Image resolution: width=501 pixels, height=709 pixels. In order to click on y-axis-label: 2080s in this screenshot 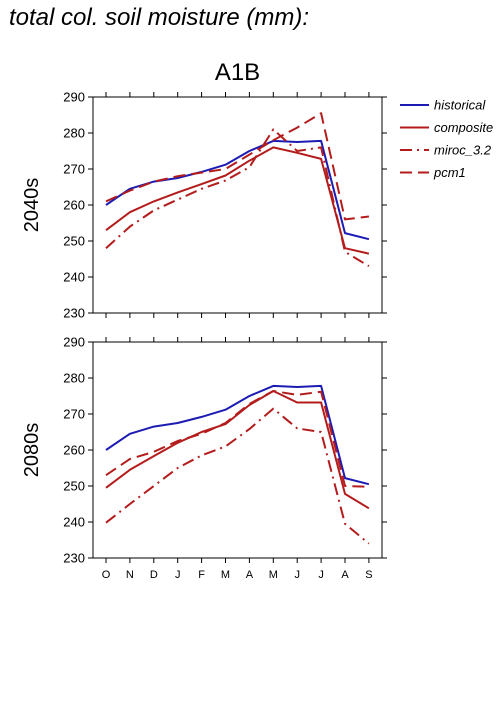, I will do `click(32, 450)`.